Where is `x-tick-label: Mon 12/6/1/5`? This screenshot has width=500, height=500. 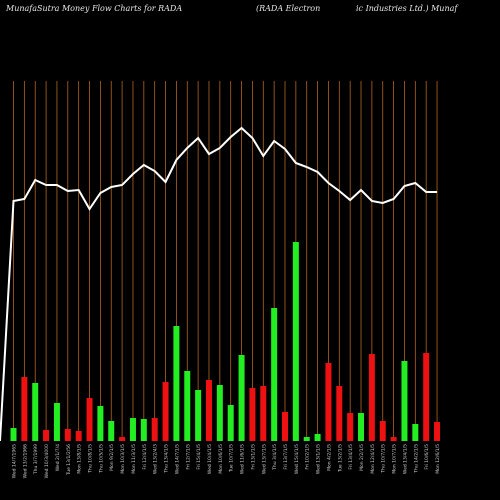
x-tick-label: Mon 12/6/1/5 is located at coordinates (438, 459).